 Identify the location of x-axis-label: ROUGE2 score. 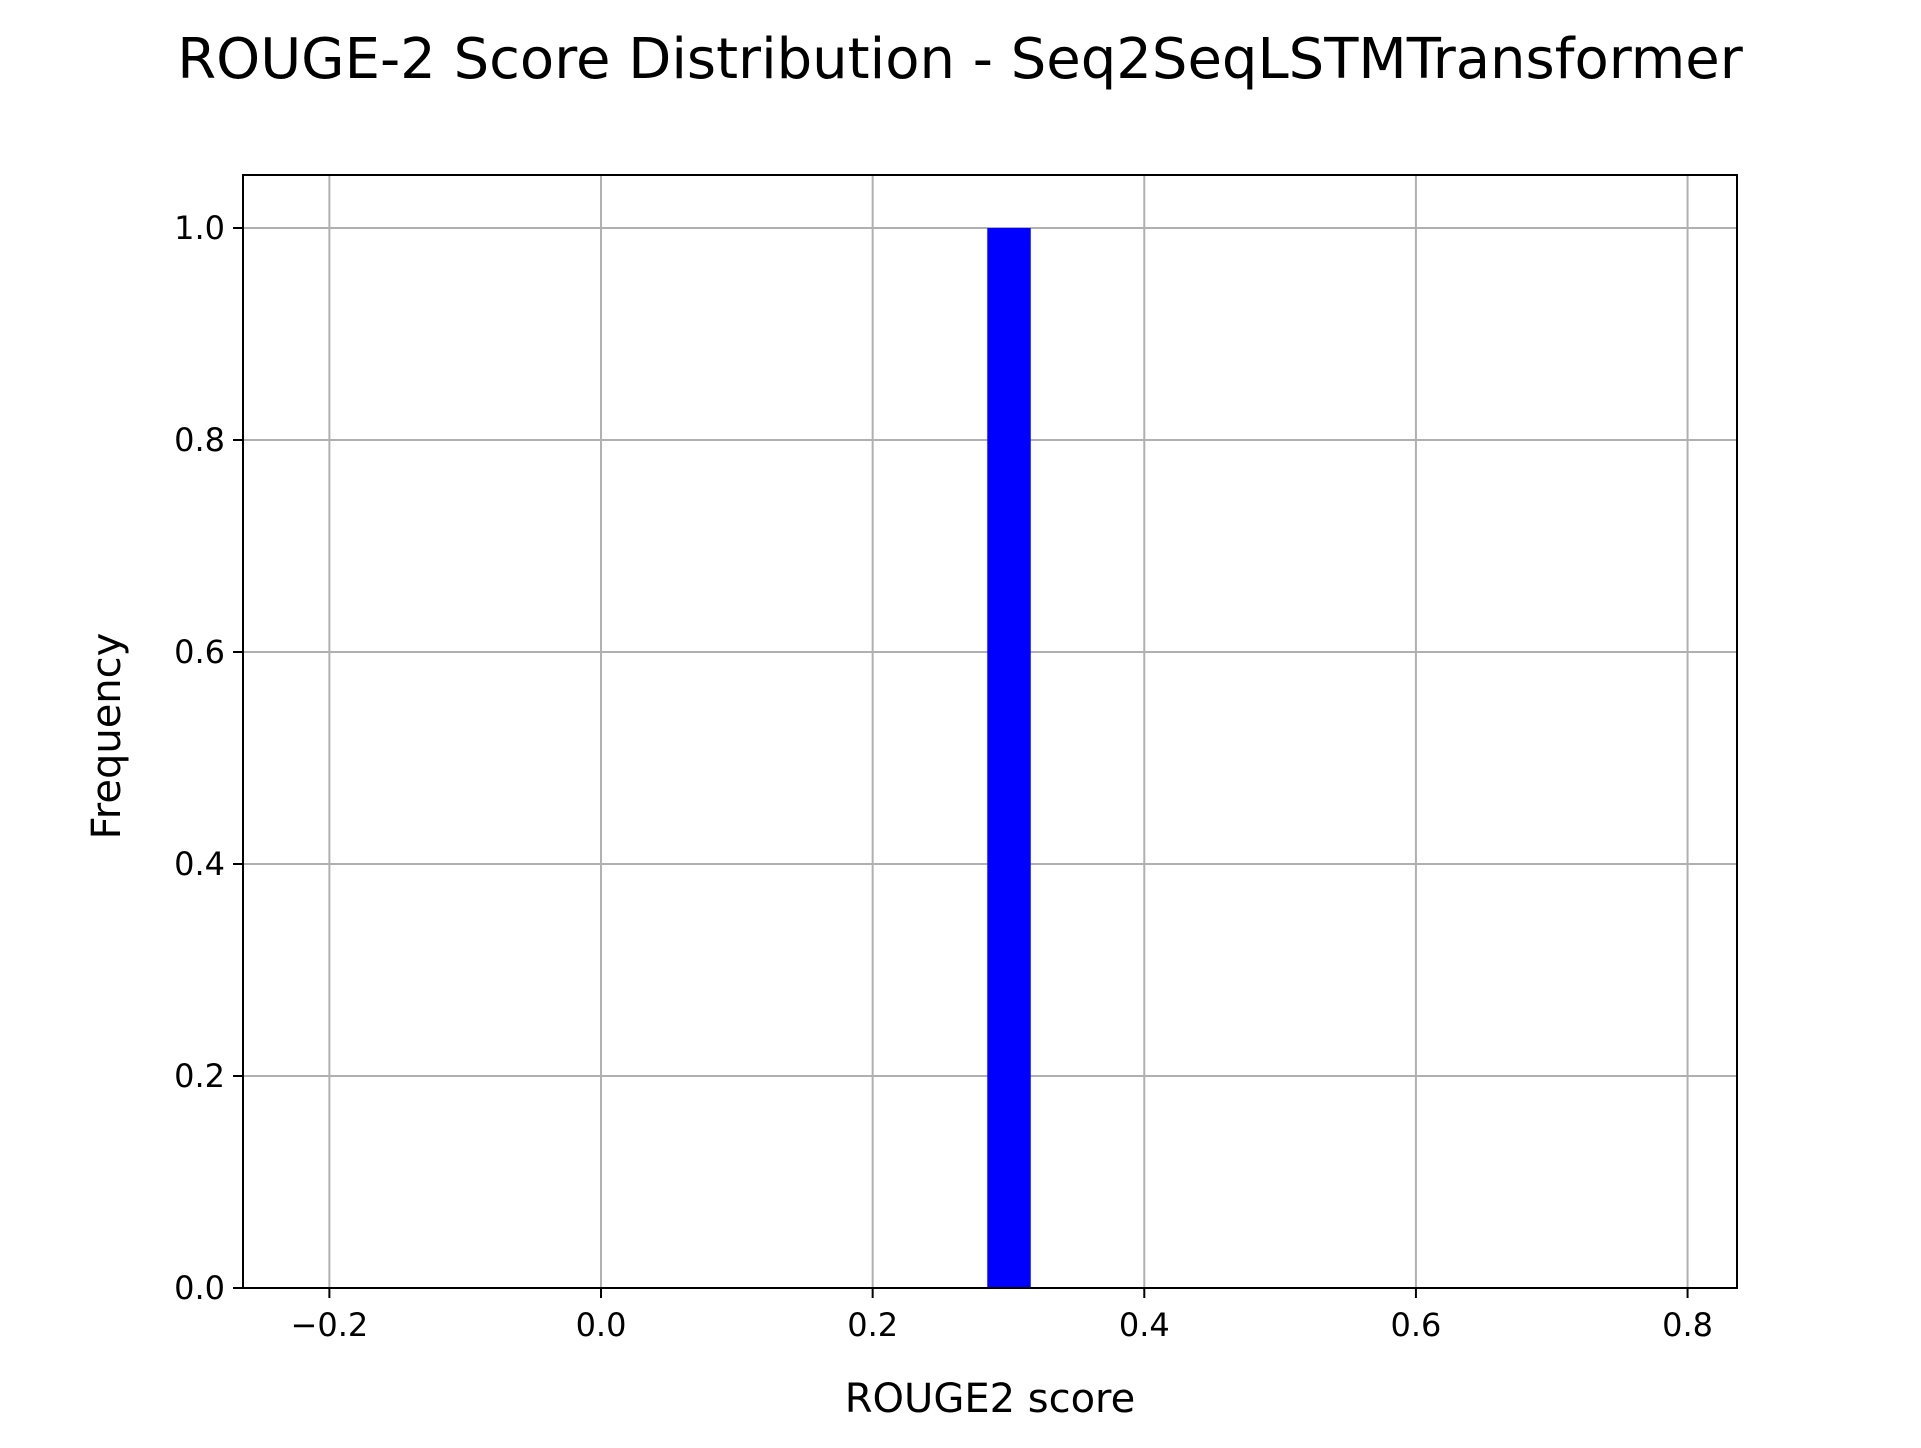
(990, 1399).